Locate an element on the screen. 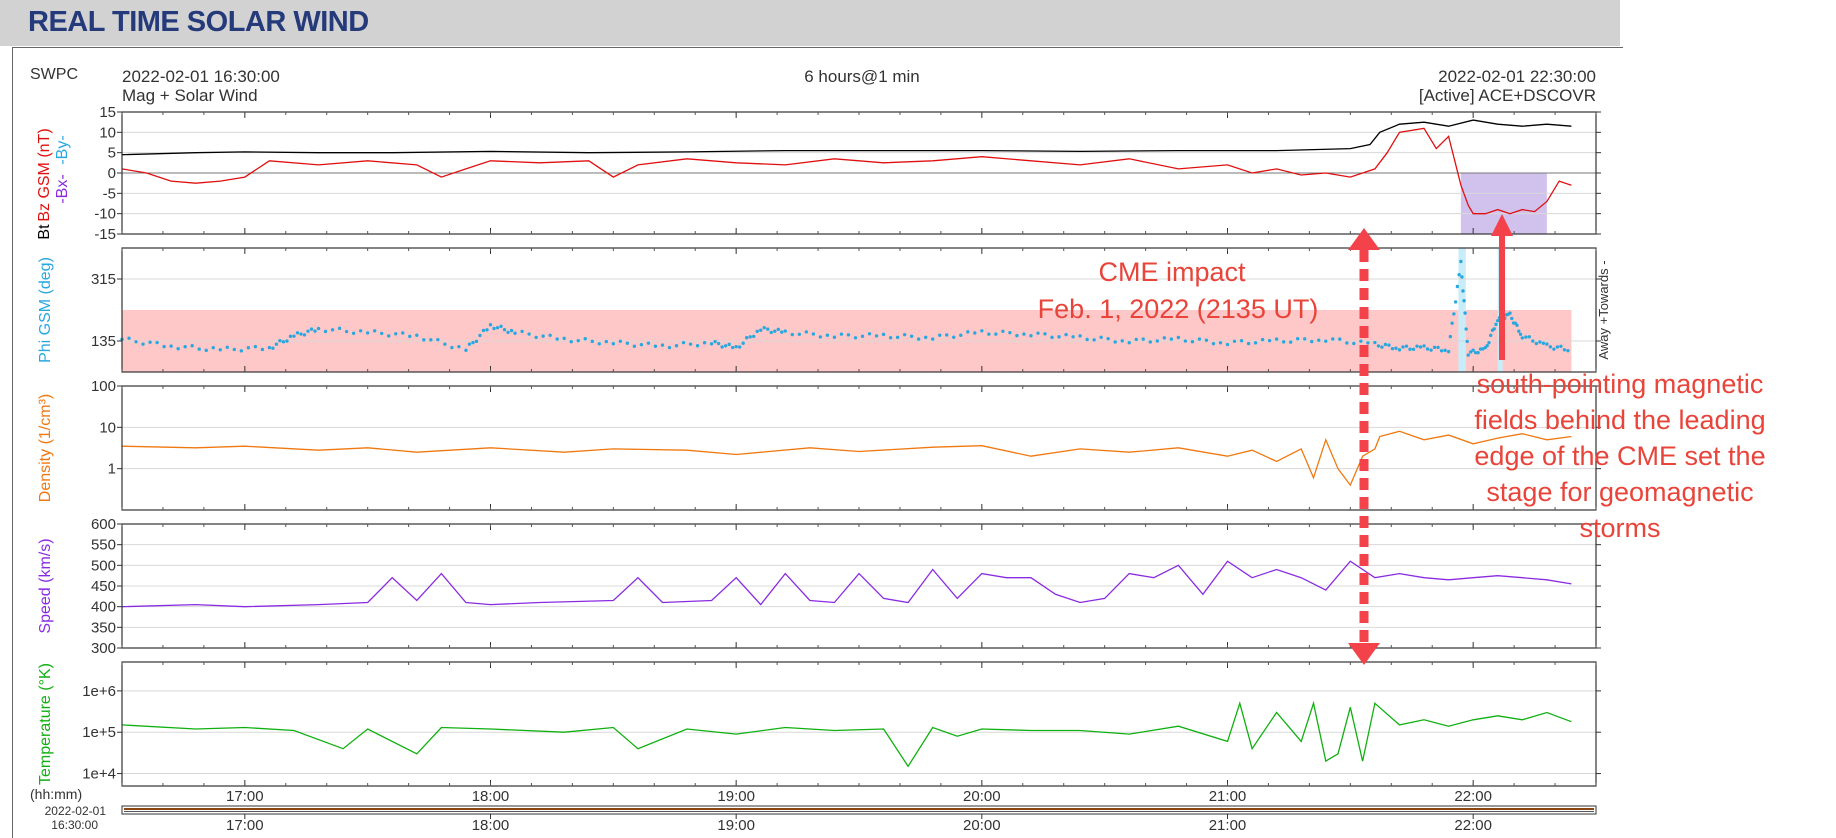 Image resolution: width=1836 pixels, height=838 pixels. page-title: REAL TIME SOLAR WIND is located at coordinates (198, 22).